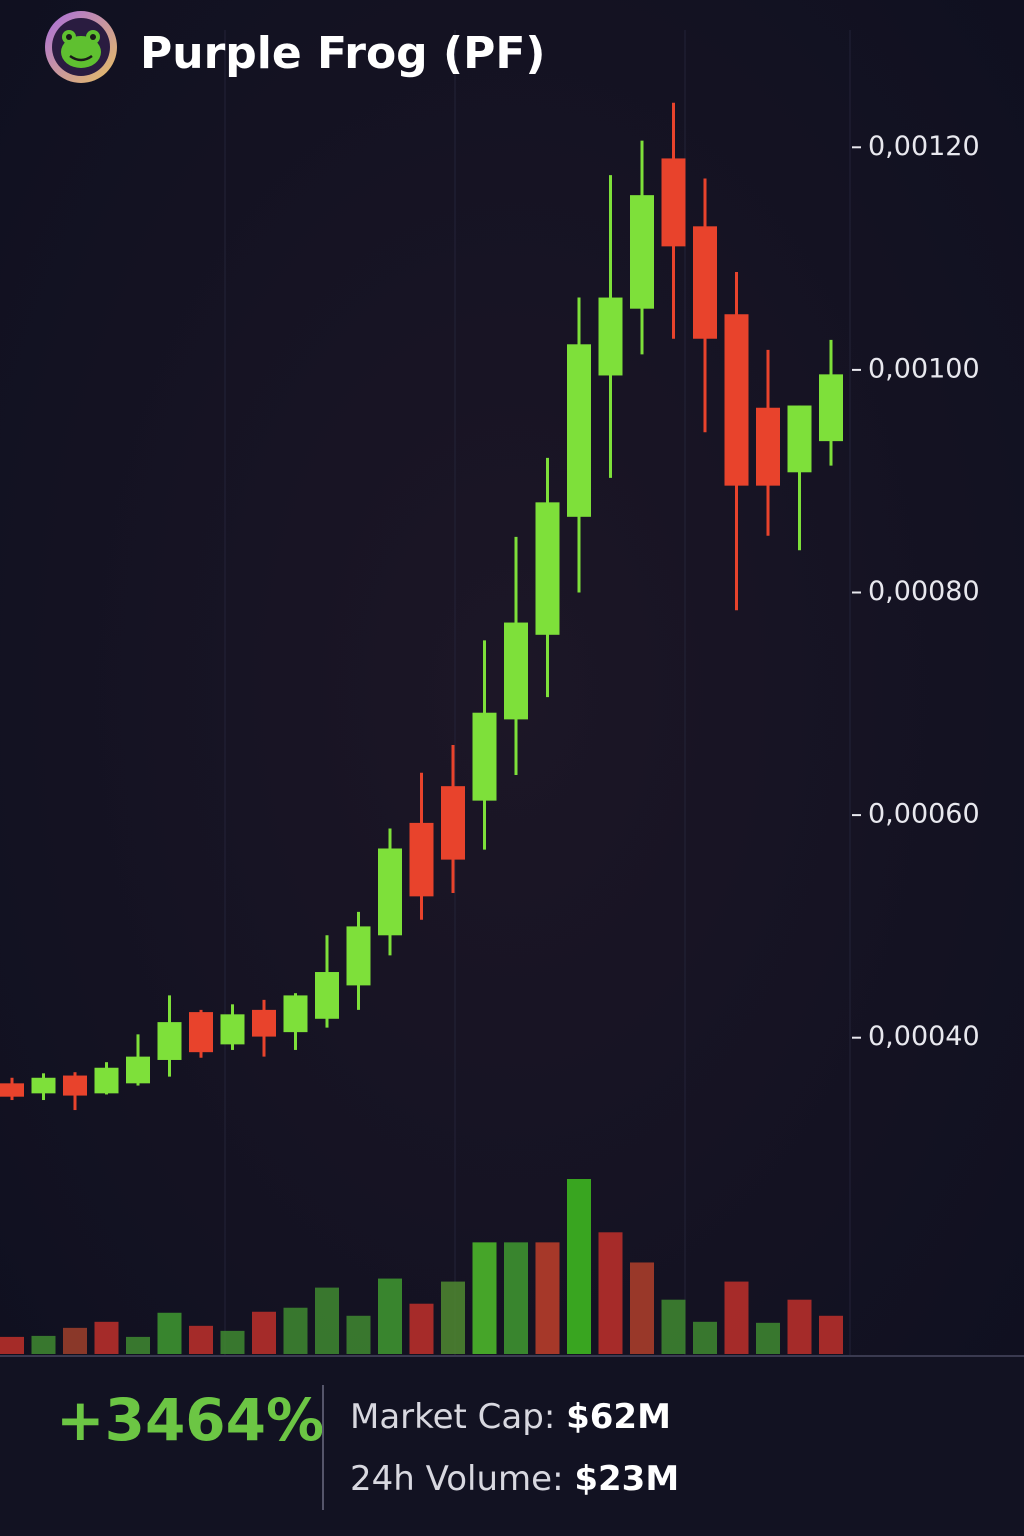 This screenshot has height=1536, width=1024. I want to click on y-tick-label: 0,00040, so click(924, 1036).